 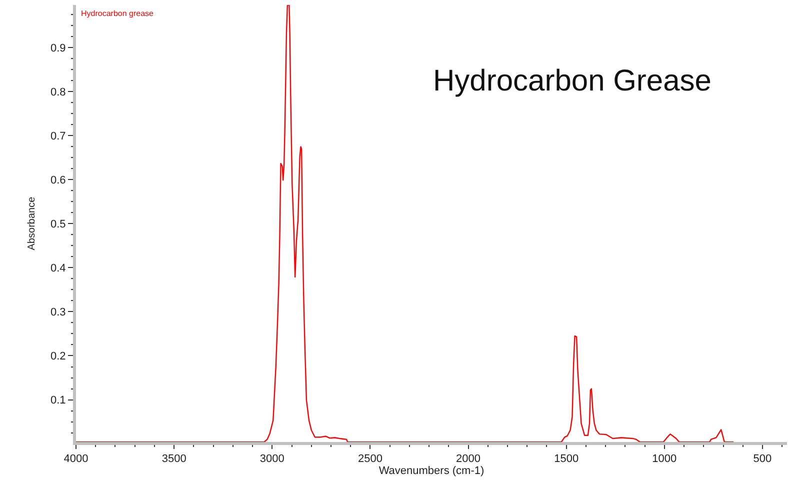 What do you see at coordinates (431, 471) in the screenshot?
I see `x-axis-title: Wavenumbers (cm-1)` at bounding box center [431, 471].